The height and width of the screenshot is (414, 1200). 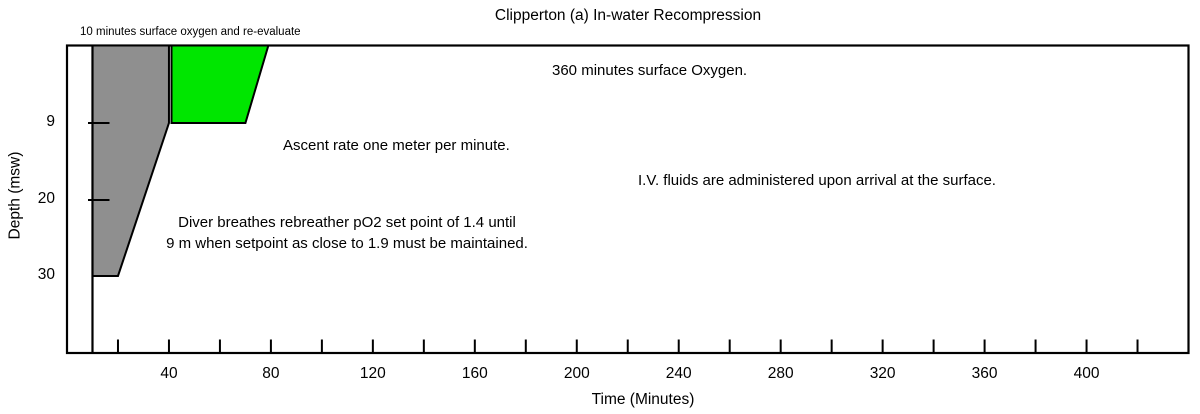 I want to click on y-axis-title: Depth (msw), so click(x=15, y=195).